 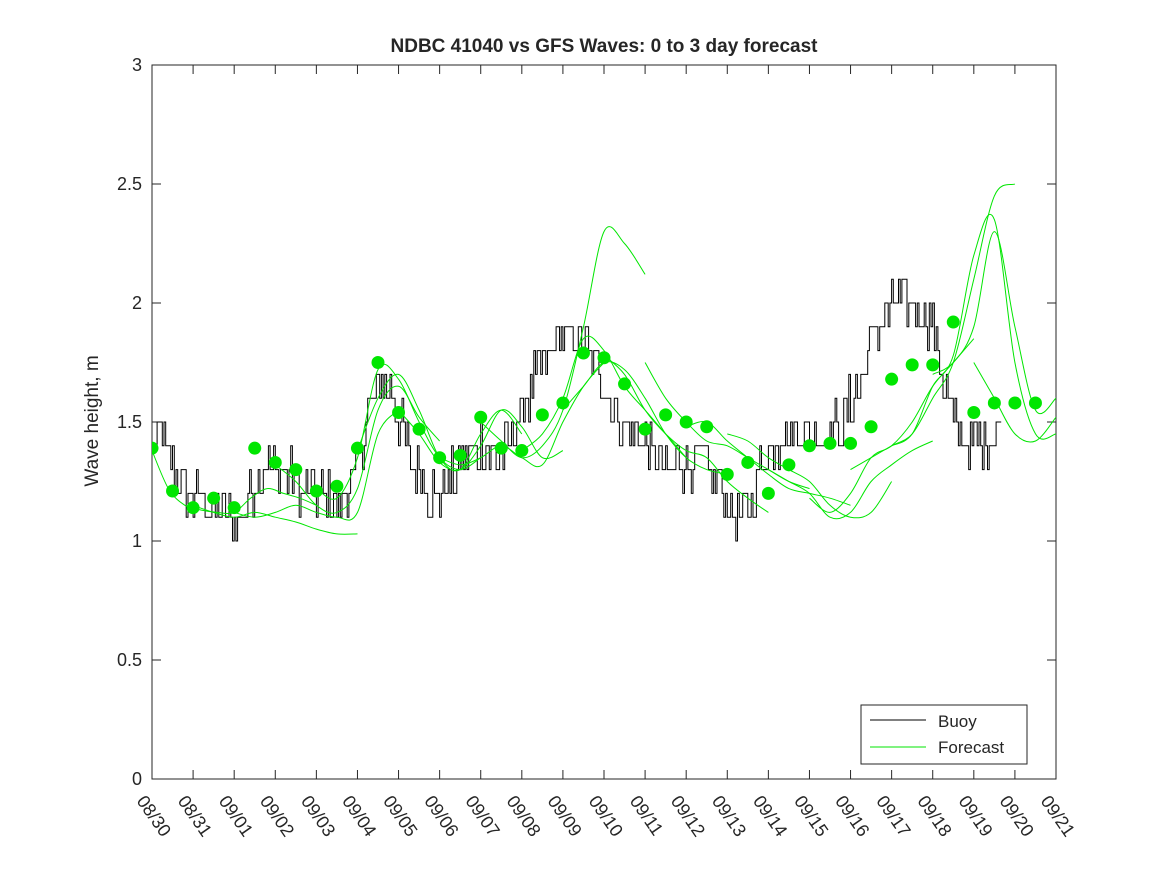 I want to click on legend: Buoy Forecast, so click(x=944, y=734).